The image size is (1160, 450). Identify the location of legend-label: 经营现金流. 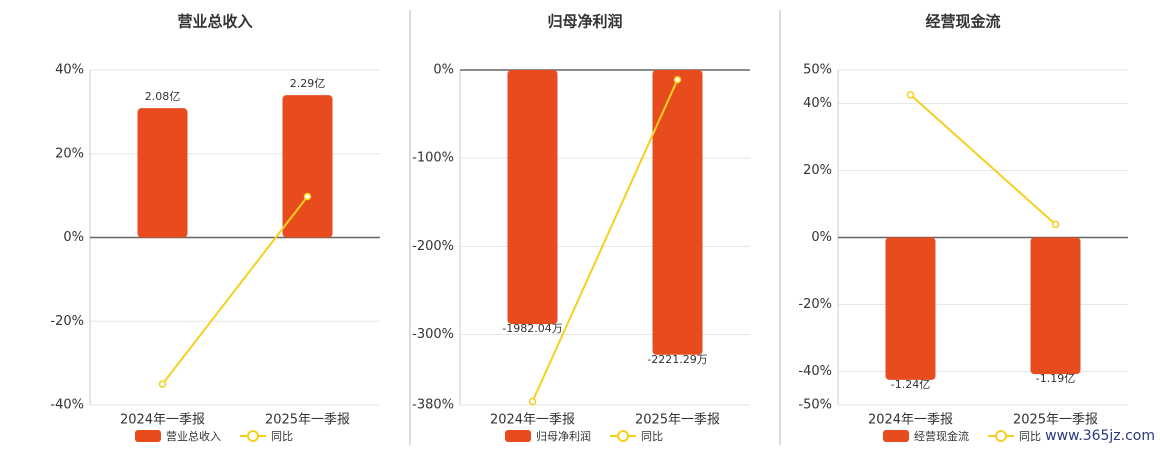
(941, 436).